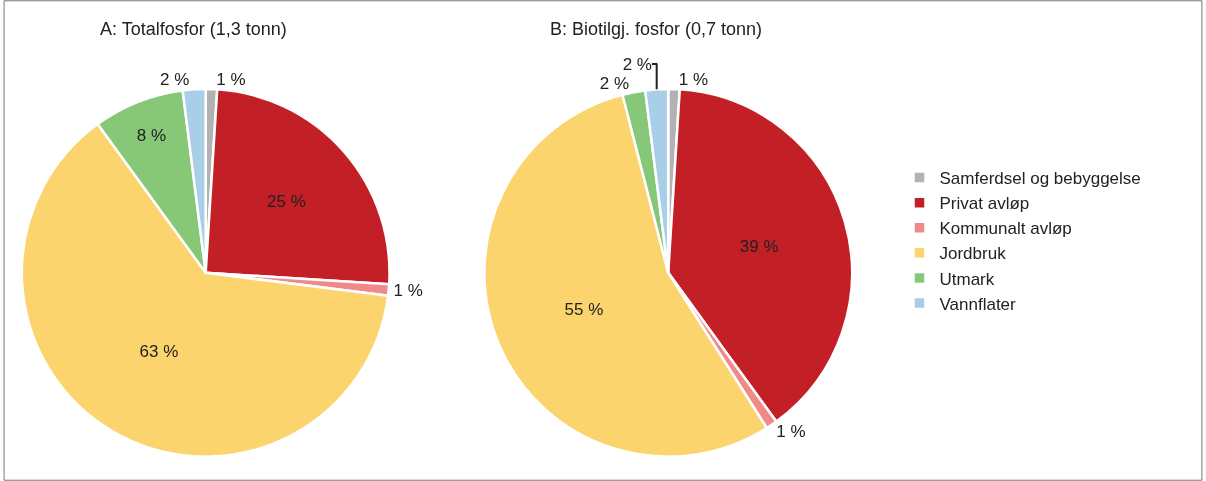  I want to click on legend-label: Samferdsel og bebyggelse, so click(1040, 179).